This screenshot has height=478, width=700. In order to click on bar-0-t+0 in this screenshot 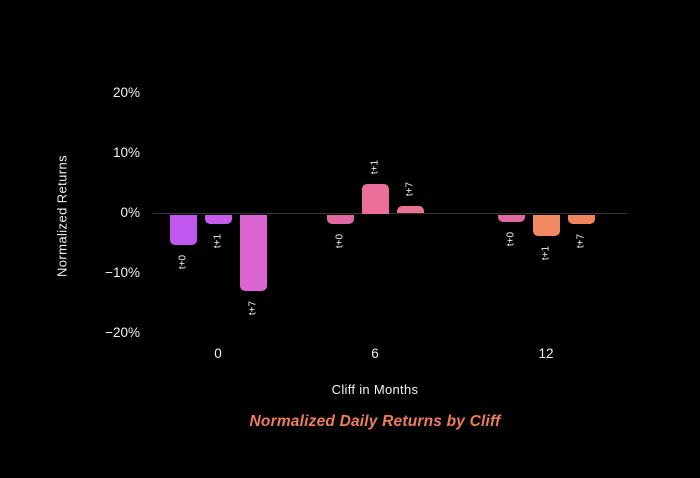, I will do `click(183, 229)`.